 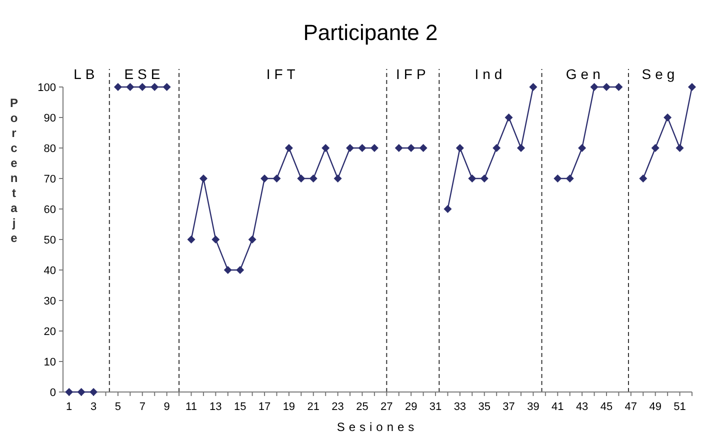 What do you see at coordinates (53, 392) in the screenshot?
I see `y-tick-label: 0` at bounding box center [53, 392].